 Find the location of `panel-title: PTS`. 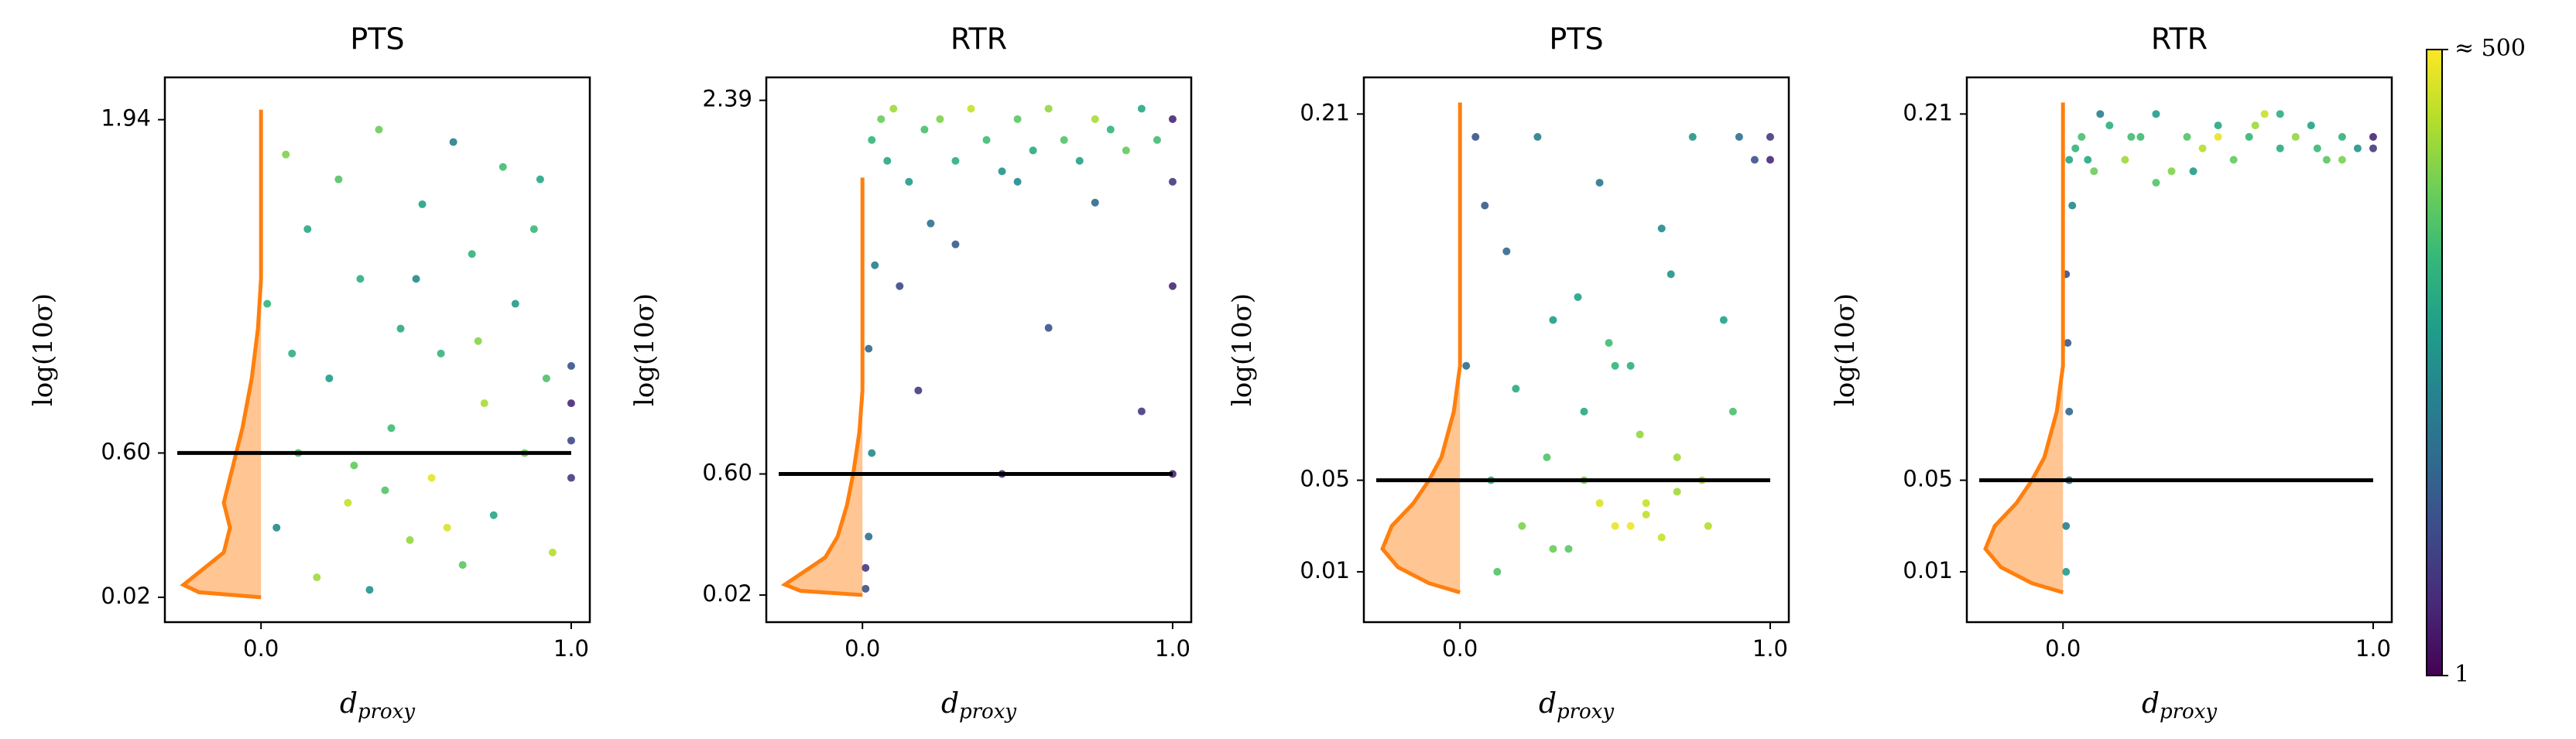

panel-title: PTS is located at coordinates (1576, 39).